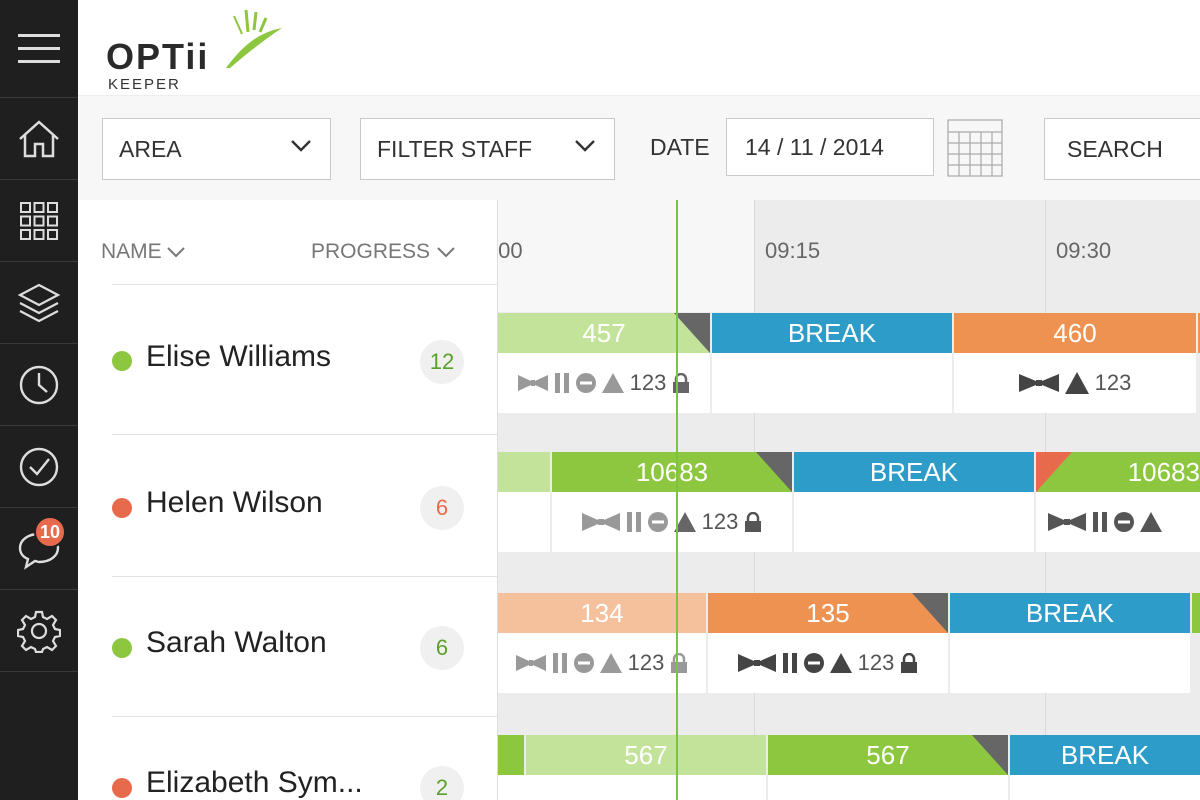 Image resolution: width=1200 pixels, height=800 pixels. I want to click on sidebar-item-home, so click(39, 139).